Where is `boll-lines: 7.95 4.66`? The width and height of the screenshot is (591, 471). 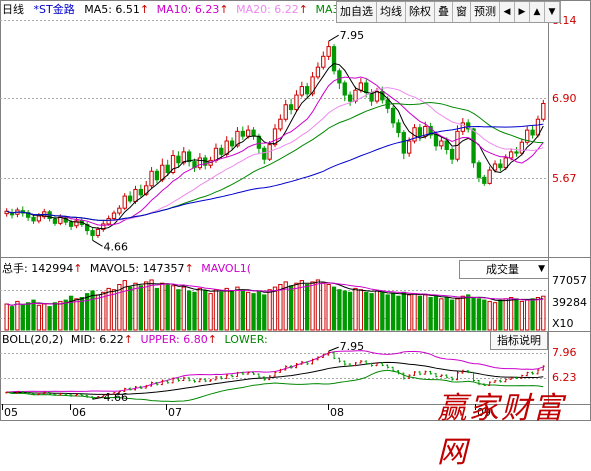
boll-lines: 7.95 4.66 is located at coordinates (275, 372).